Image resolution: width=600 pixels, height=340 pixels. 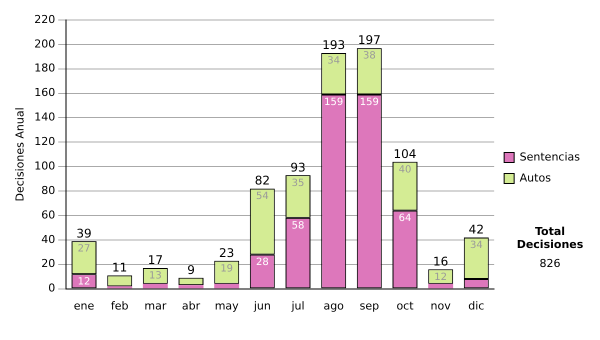 What do you see at coordinates (297, 305) in the screenshot?
I see `x-tick-label: jul` at bounding box center [297, 305].